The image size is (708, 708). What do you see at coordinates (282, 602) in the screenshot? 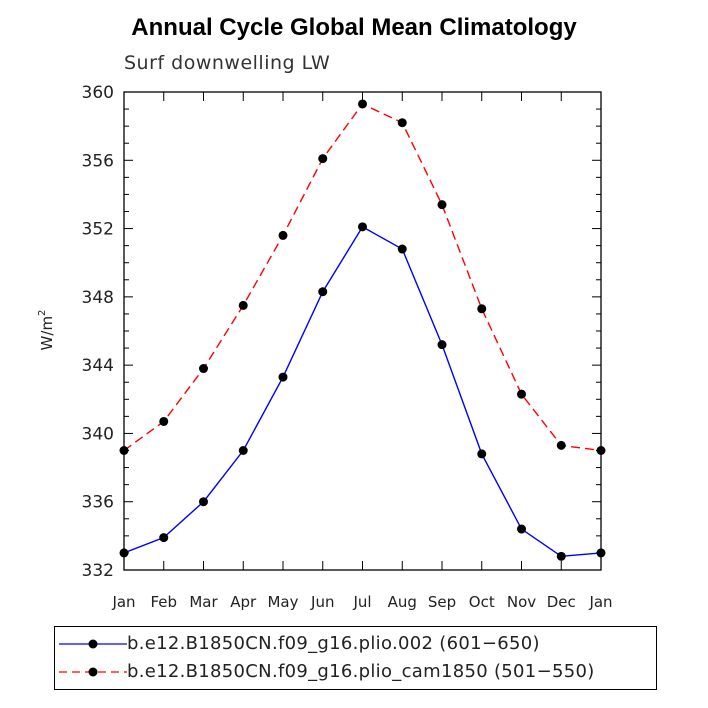
I see `x-tick-label: May` at bounding box center [282, 602].